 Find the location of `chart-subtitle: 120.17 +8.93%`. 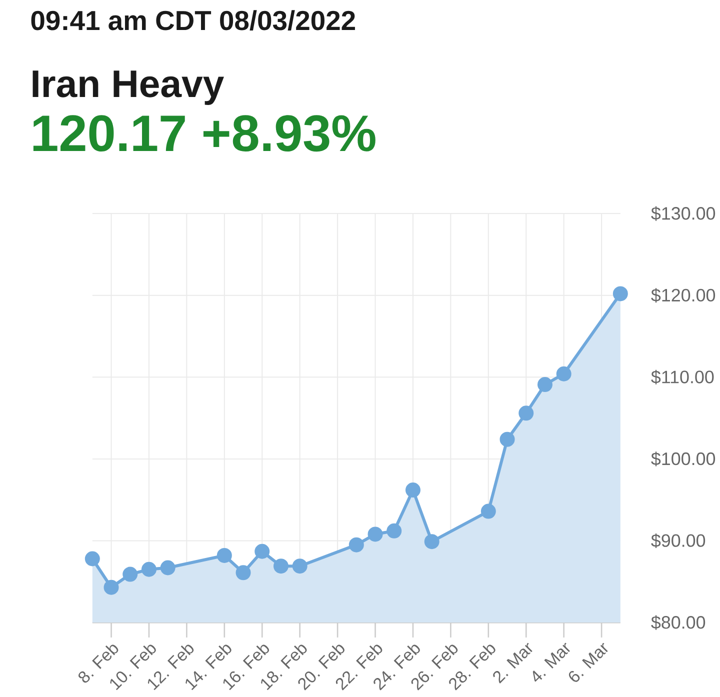

chart-subtitle: 120.17 +8.93% is located at coordinates (204, 133).